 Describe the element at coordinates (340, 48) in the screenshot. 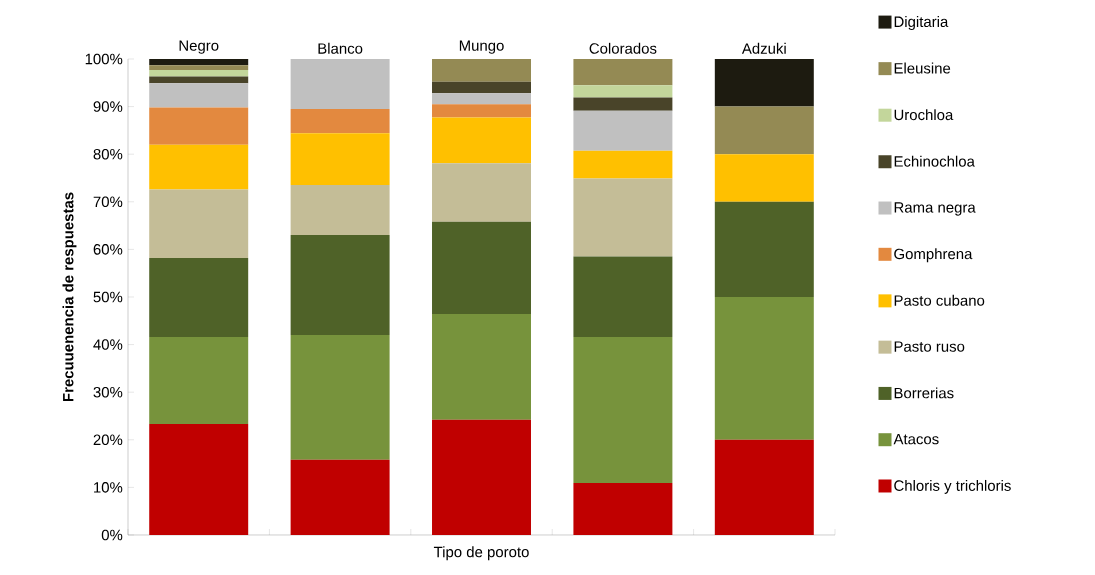

I see `x-tick-label: Blanco` at that location.